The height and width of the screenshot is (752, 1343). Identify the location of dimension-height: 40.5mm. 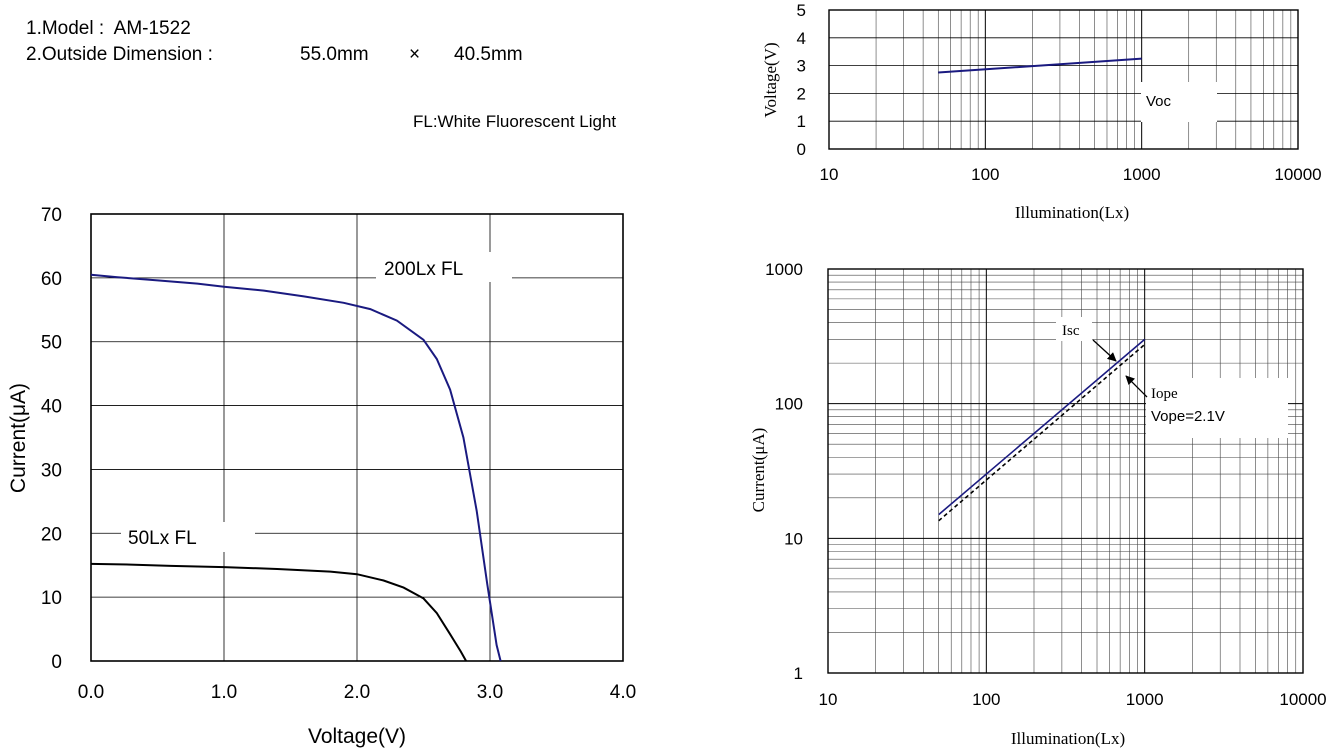
(488, 54).